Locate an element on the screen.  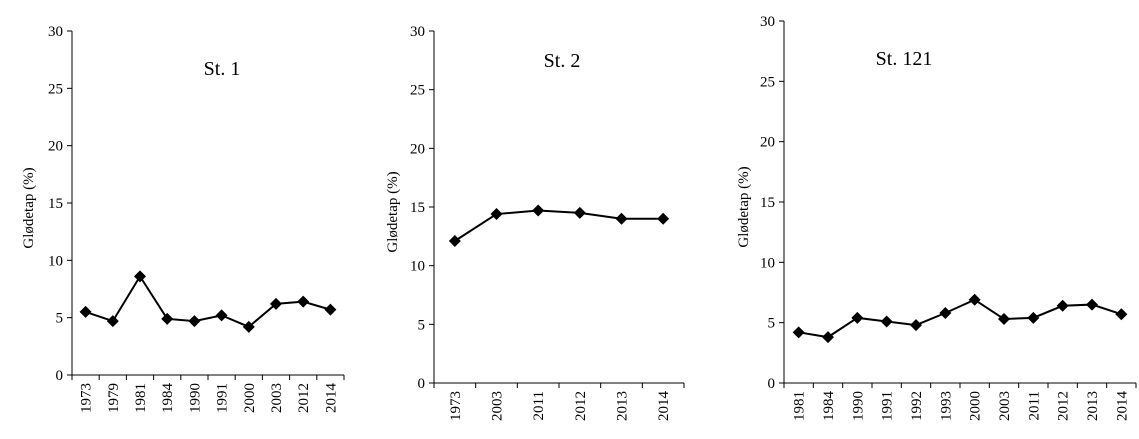
chart-title: St. 2 is located at coordinates (562, 61).